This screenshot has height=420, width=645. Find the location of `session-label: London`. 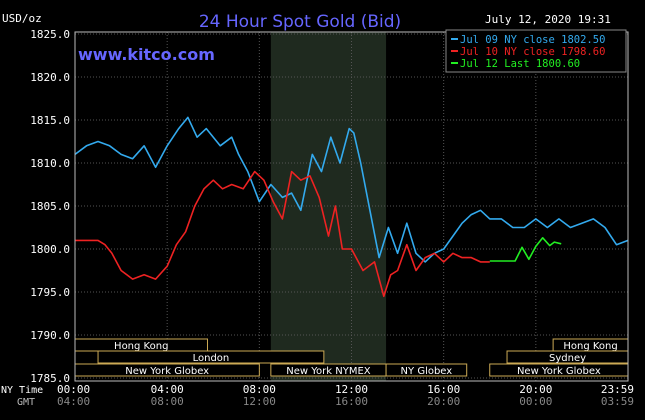

session-label: London is located at coordinates (211, 358).